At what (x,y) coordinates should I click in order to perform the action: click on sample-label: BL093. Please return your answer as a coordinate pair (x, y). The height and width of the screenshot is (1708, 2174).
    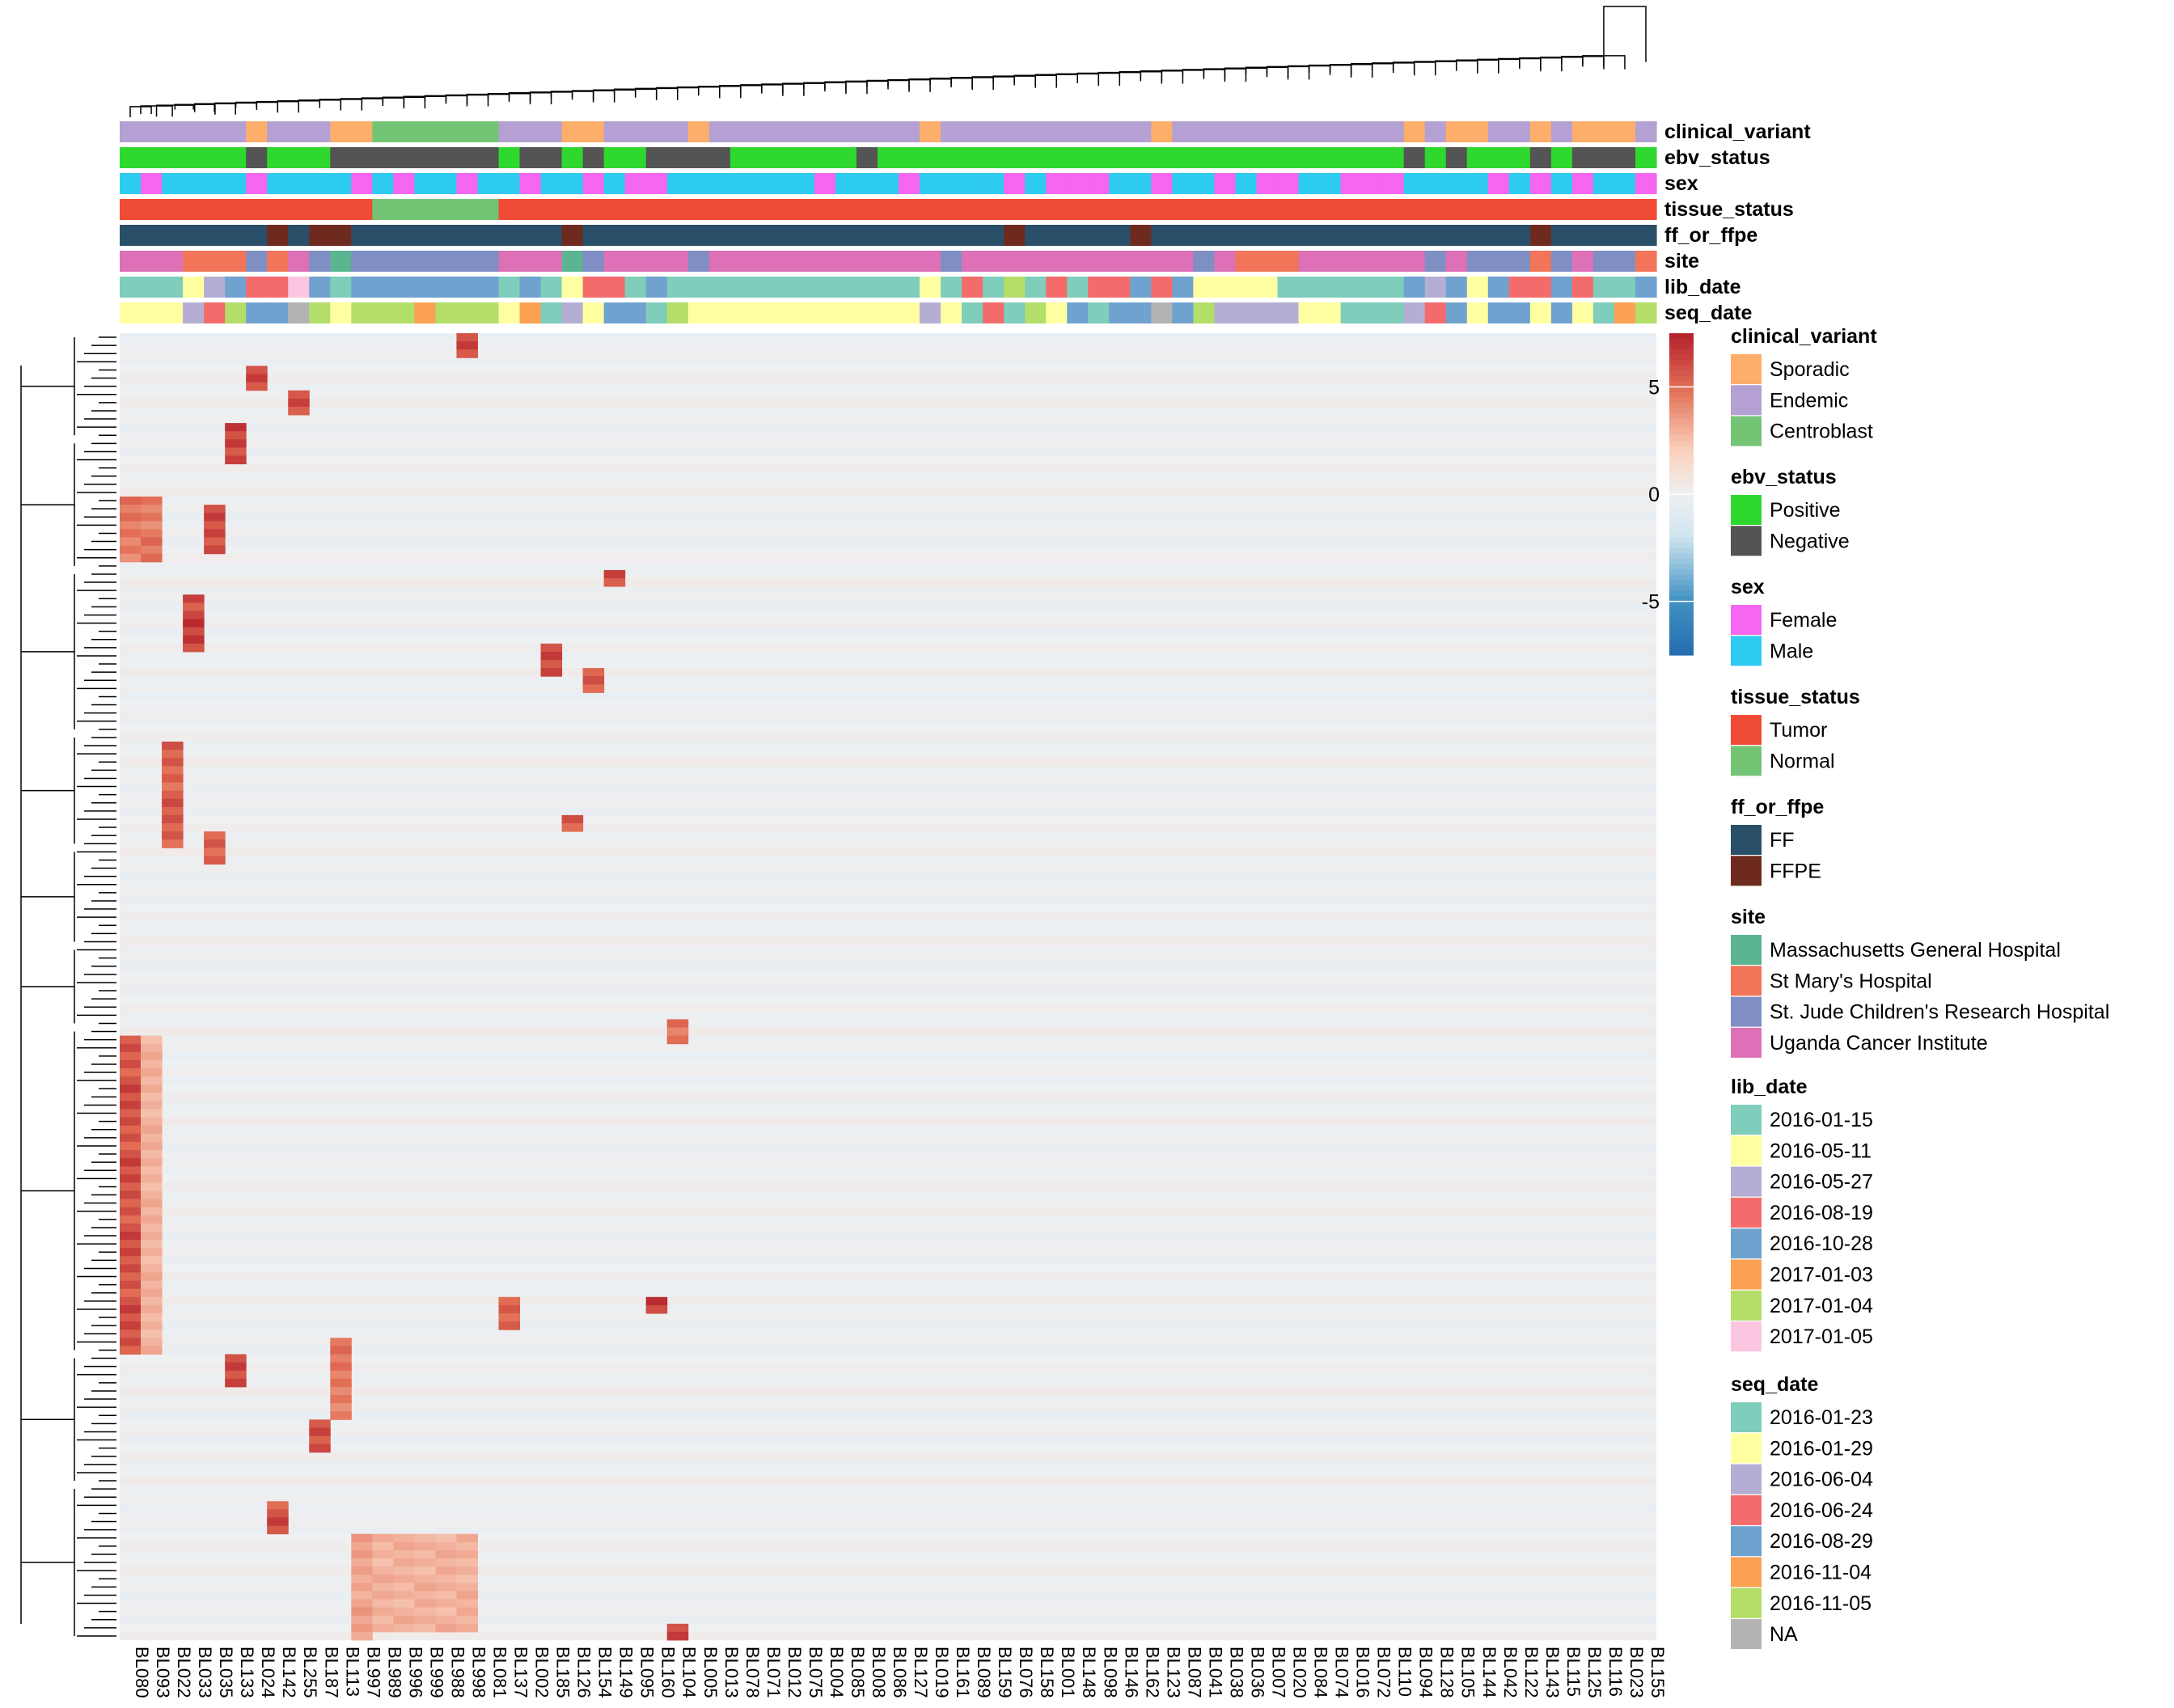
    Looking at the image, I should click on (163, 1672).